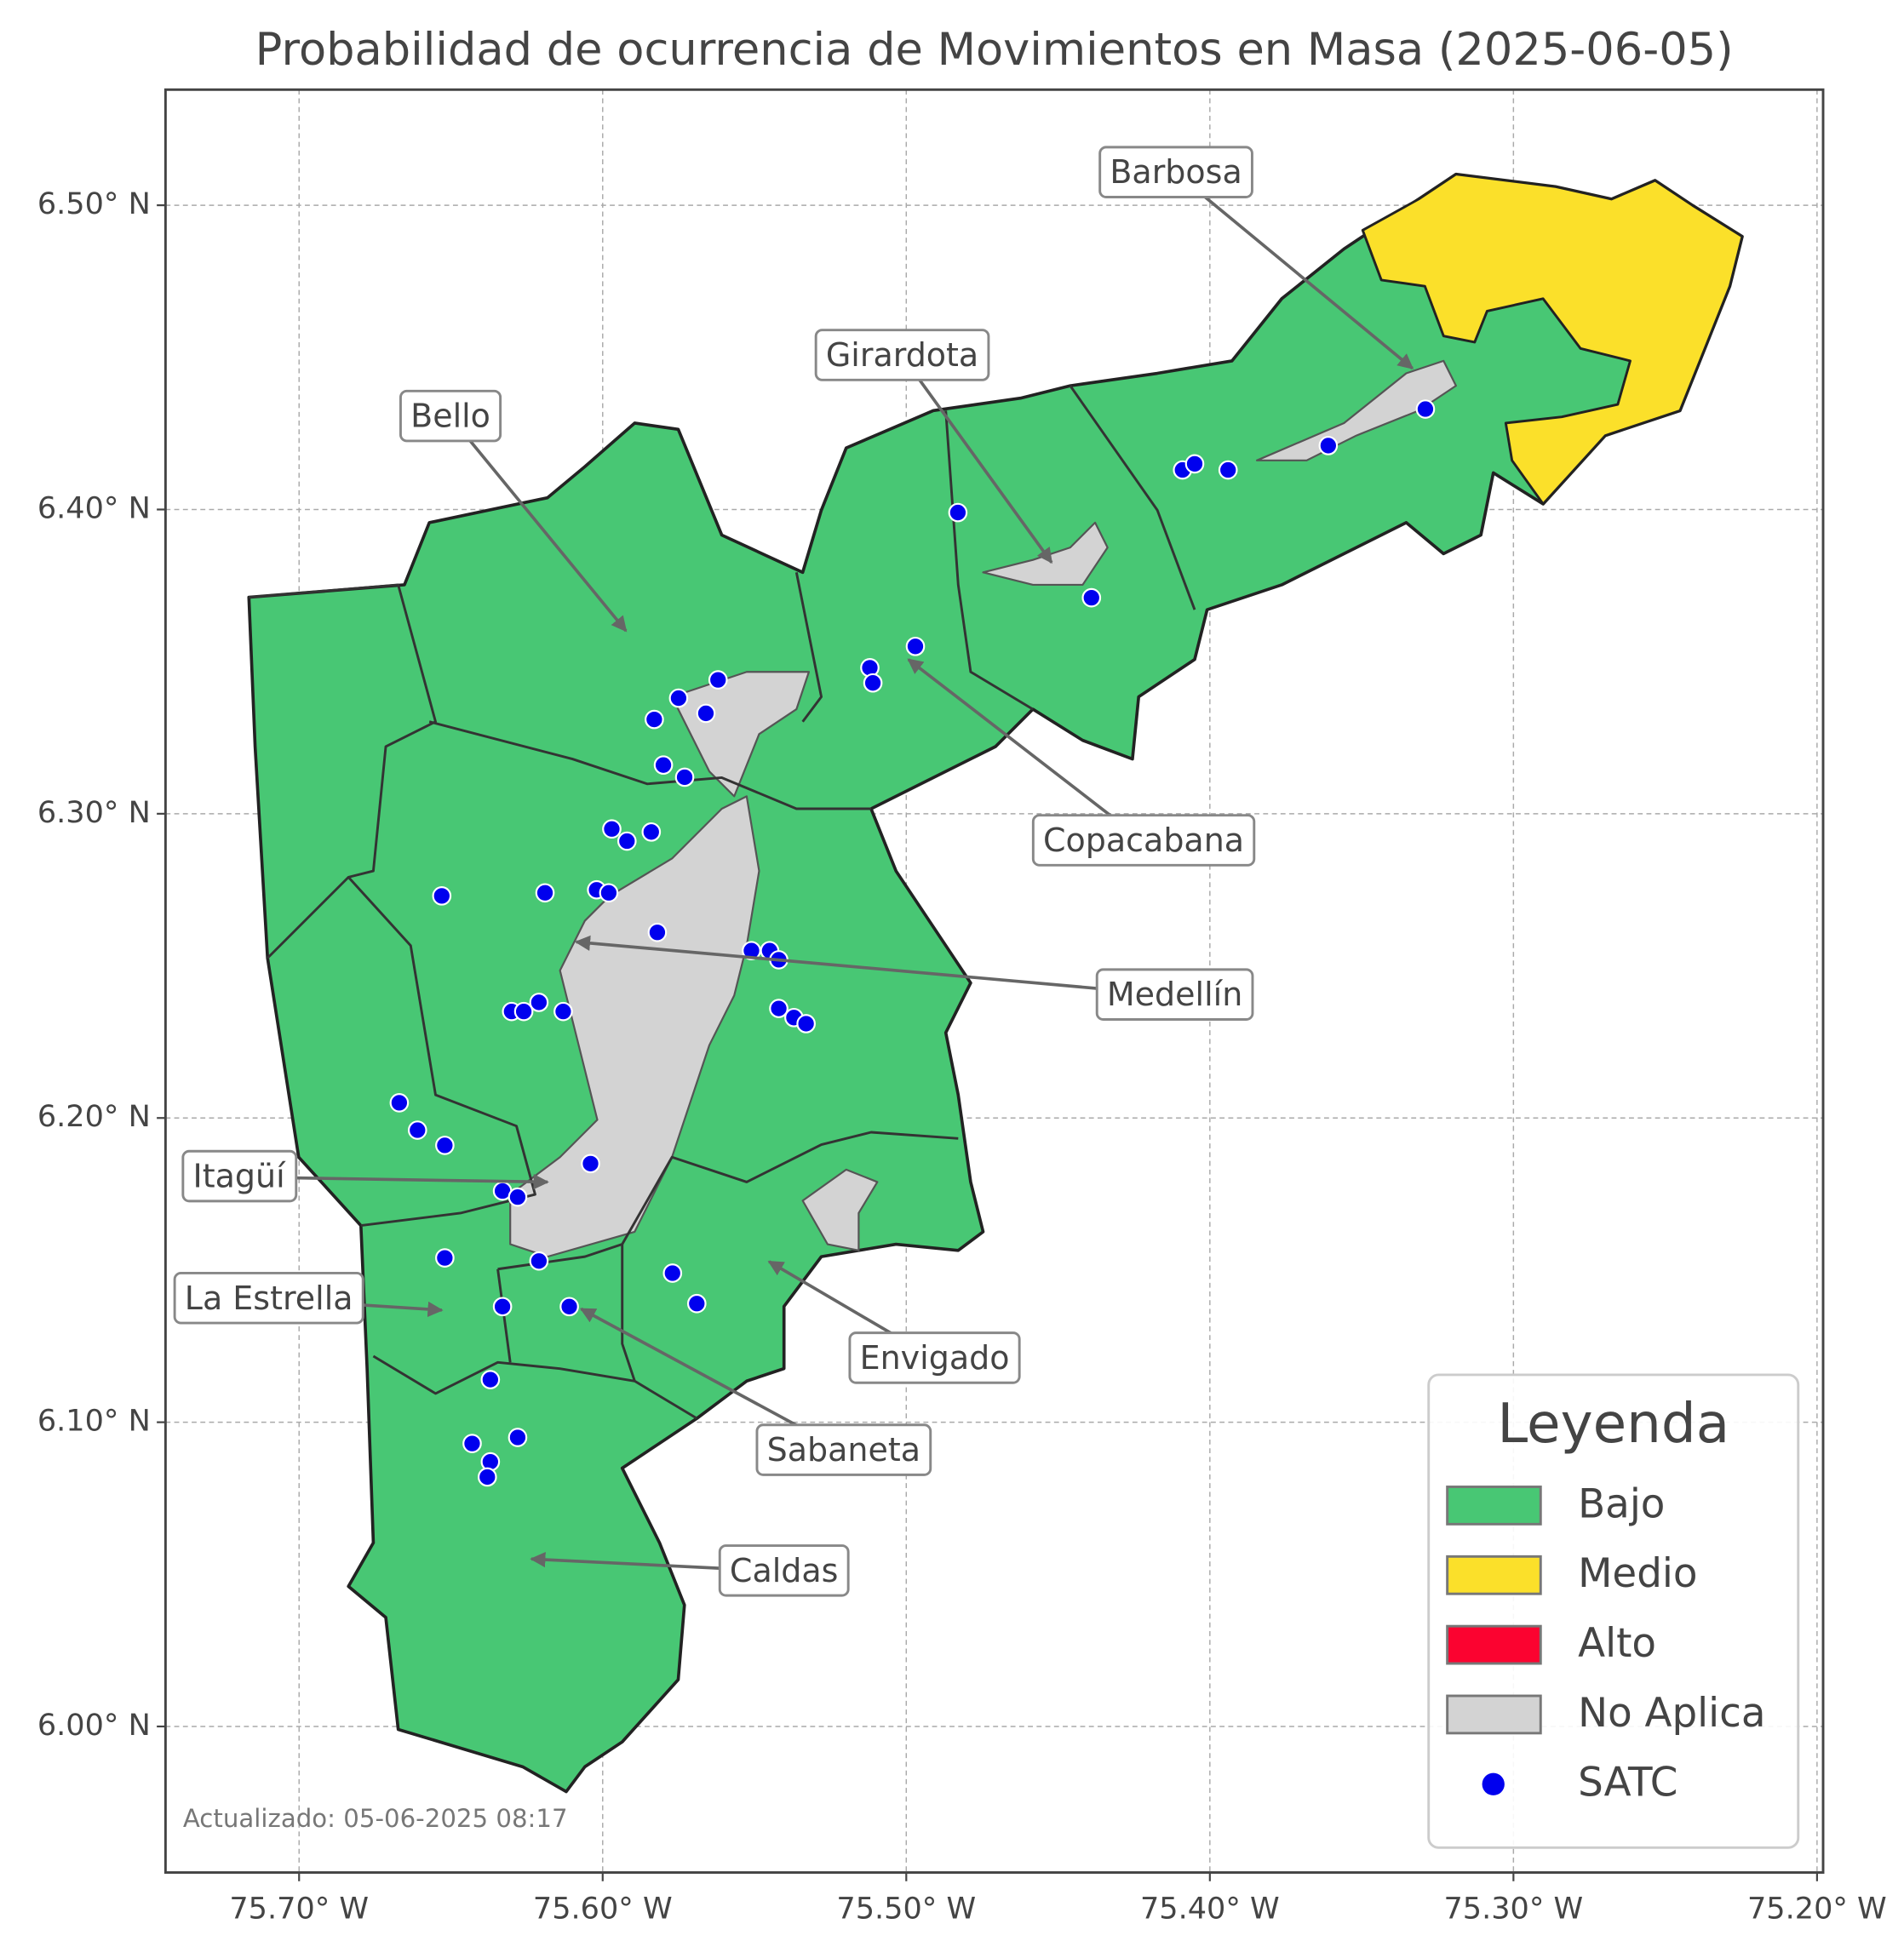  Describe the element at coordinates (94, 1421) in the screenshot. I see `y-tick-label: 6.10° N` at that location.